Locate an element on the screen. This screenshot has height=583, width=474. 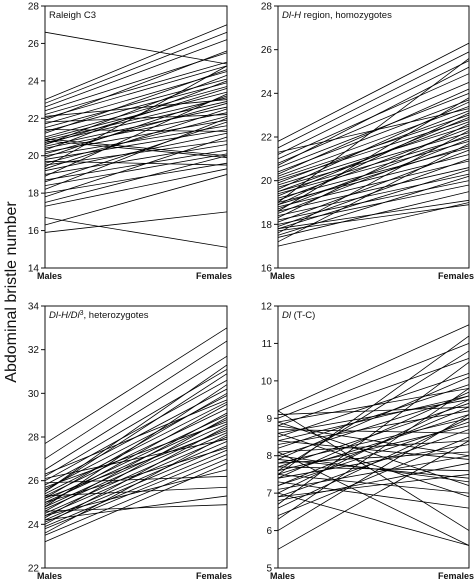
panel-4-ytick-label-1: 6 is located at coordinates (269, 531).